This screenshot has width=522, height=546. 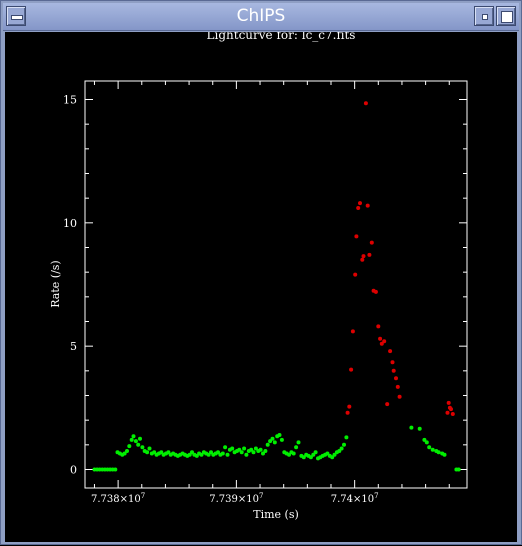 What do you see at coordinates (70, 223) in the screenshot?
I see `y-tick-label: 10` at bounding box center [70, 223].